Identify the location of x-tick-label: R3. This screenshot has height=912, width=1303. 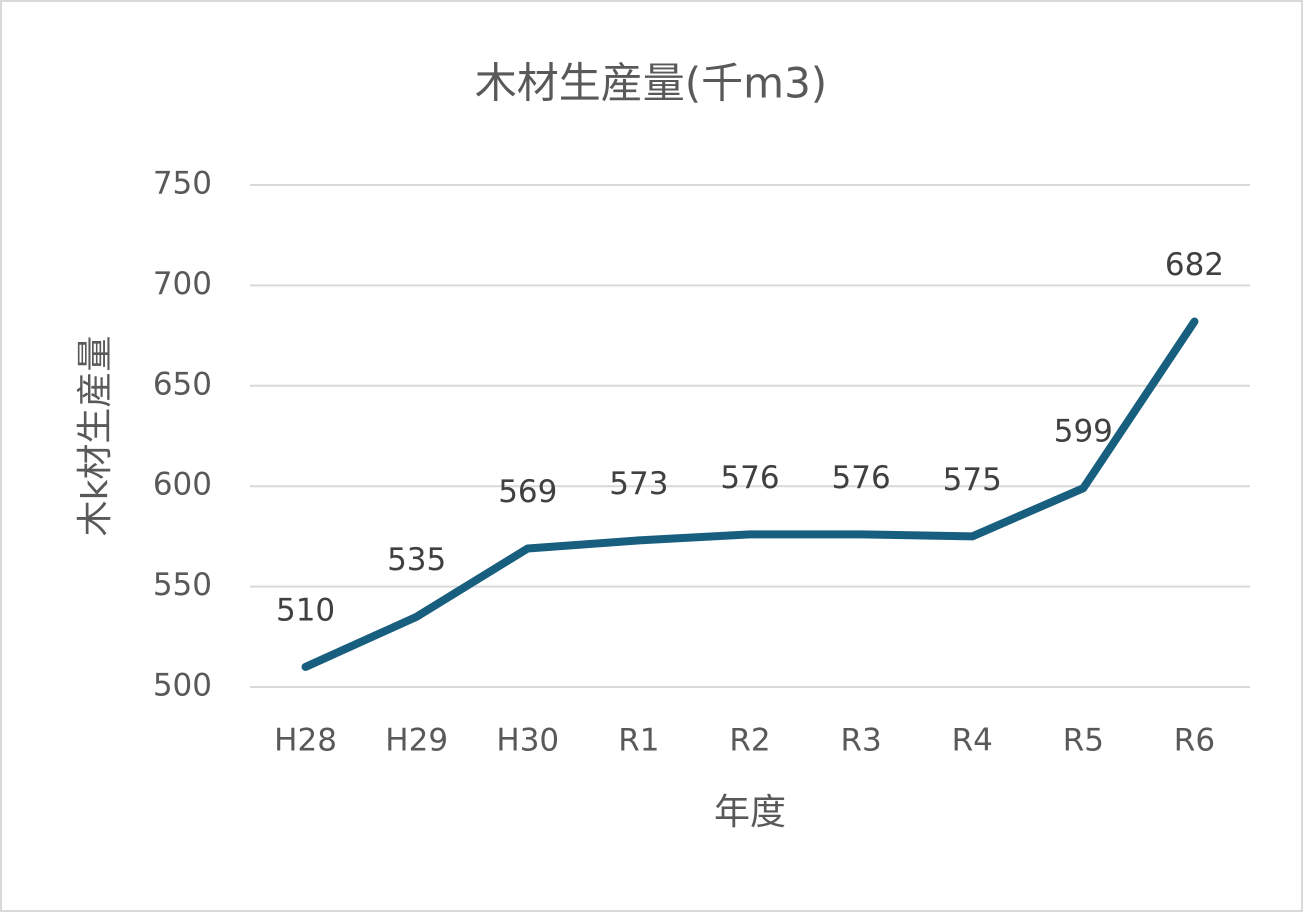
(860, 741).